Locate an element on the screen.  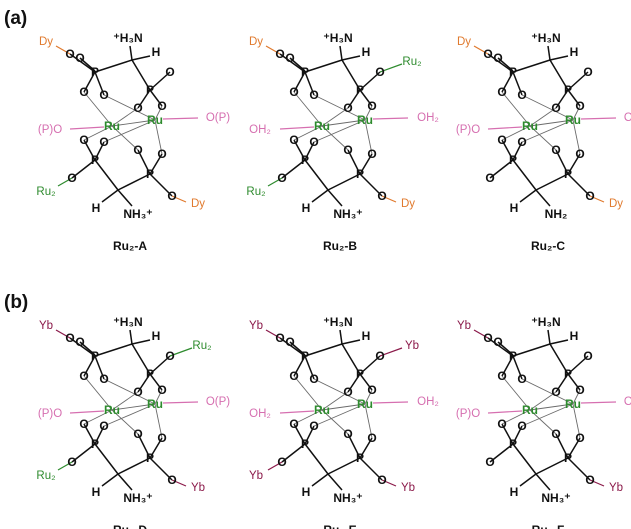
h-atom-bottom: H is located at coordinates (514, 492).